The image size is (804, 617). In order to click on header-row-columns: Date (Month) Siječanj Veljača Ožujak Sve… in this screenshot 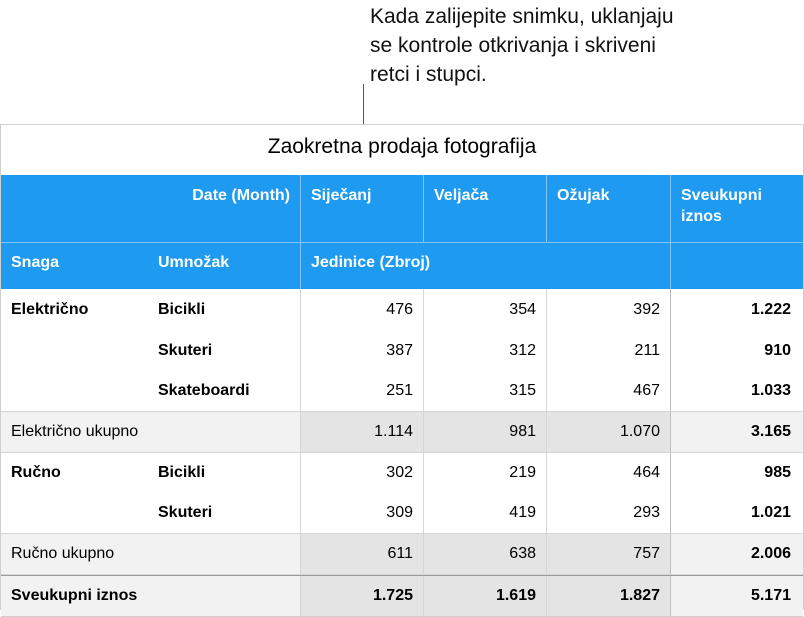, I will do `click(402, 208)`.